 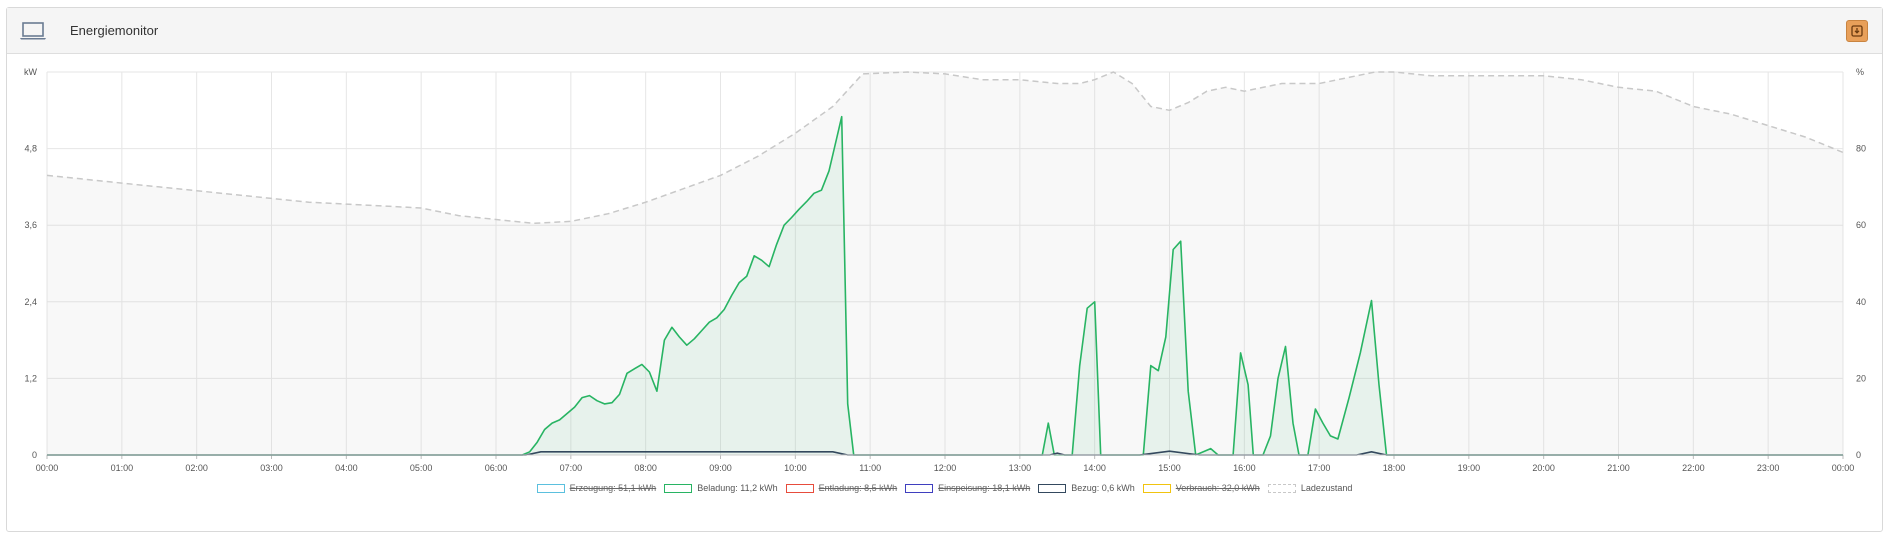 What do you see at coordinates (1861, 302) in the screenshot?
I see `y-right-tick-label: 40` at bounding box center [1861, 302].